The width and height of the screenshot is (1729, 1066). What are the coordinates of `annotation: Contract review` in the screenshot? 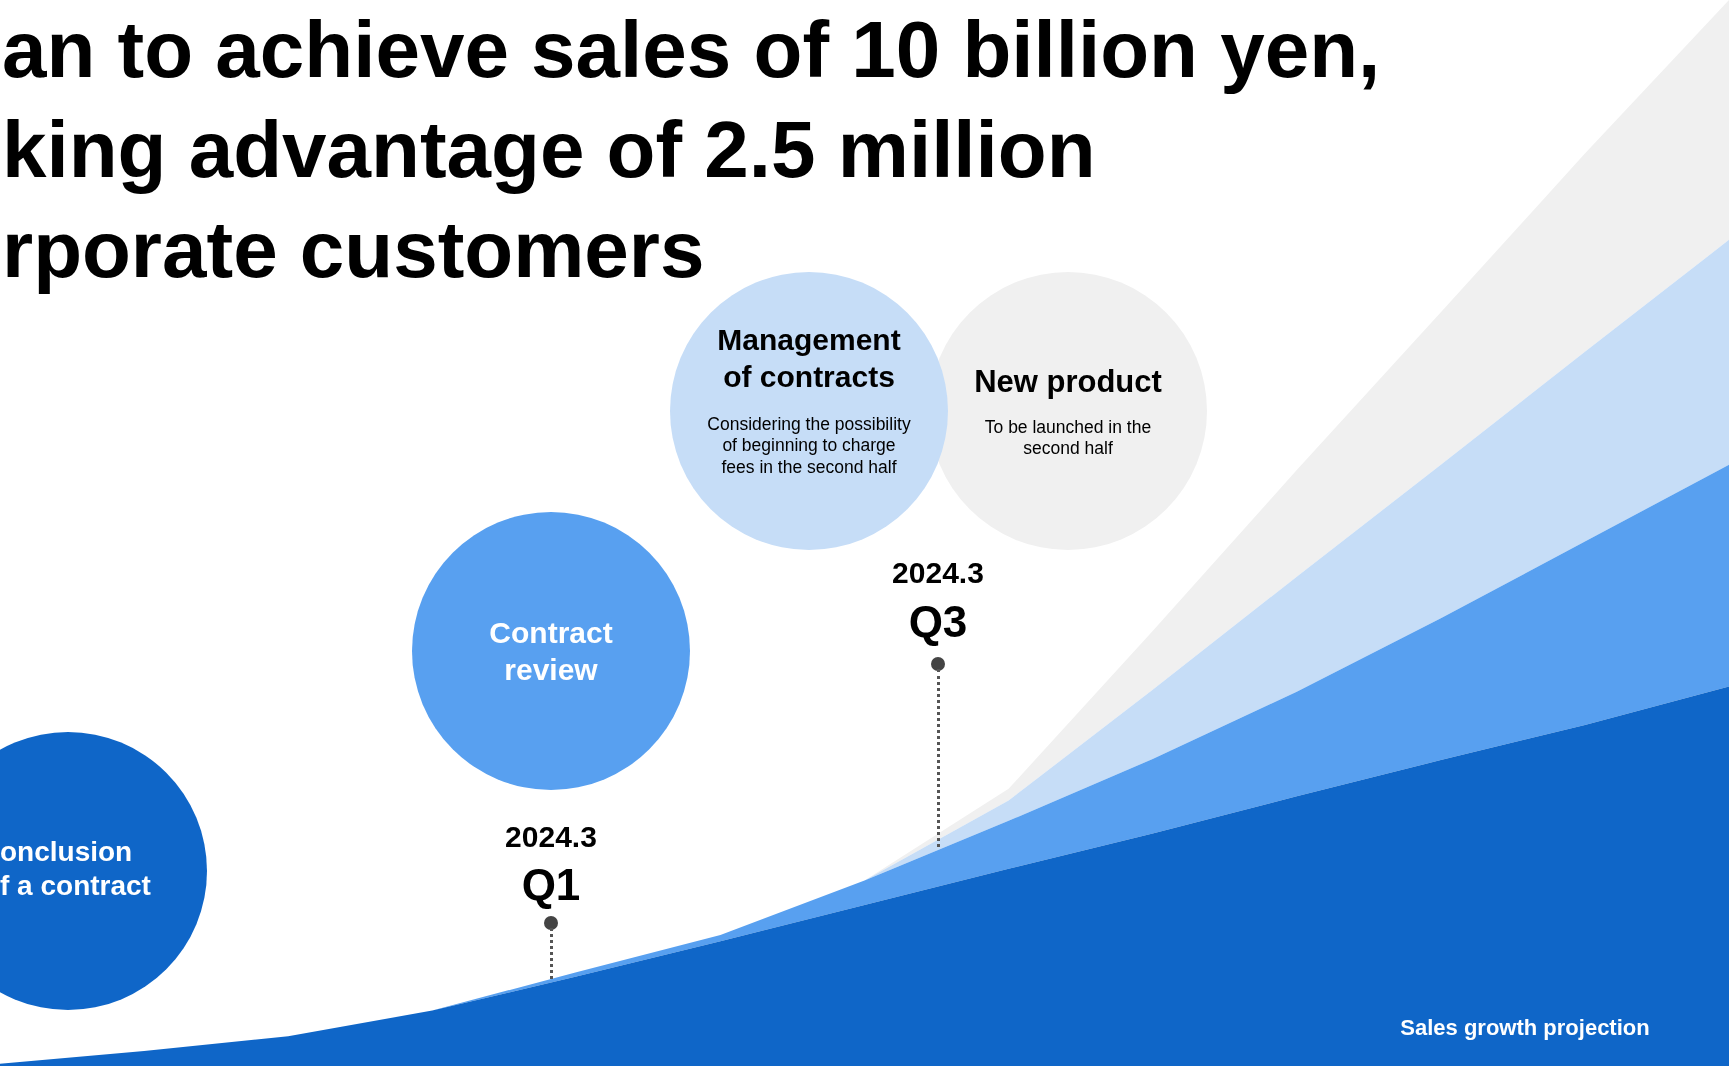 It's located at (551, 651).